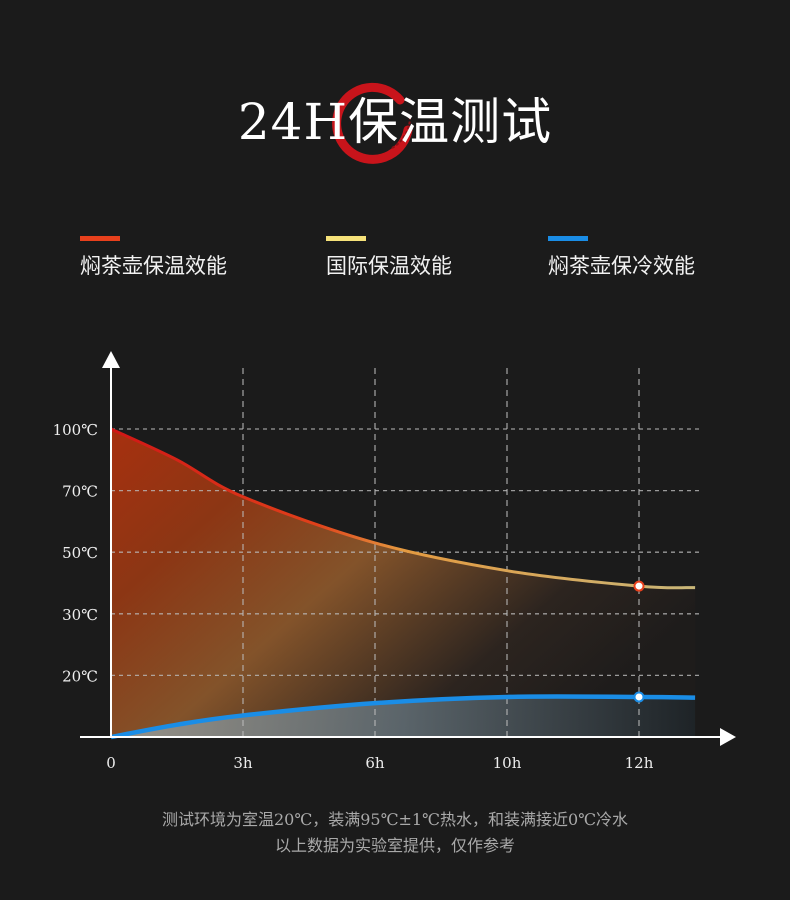  I want to click on cold-marker, so click(639, 697).